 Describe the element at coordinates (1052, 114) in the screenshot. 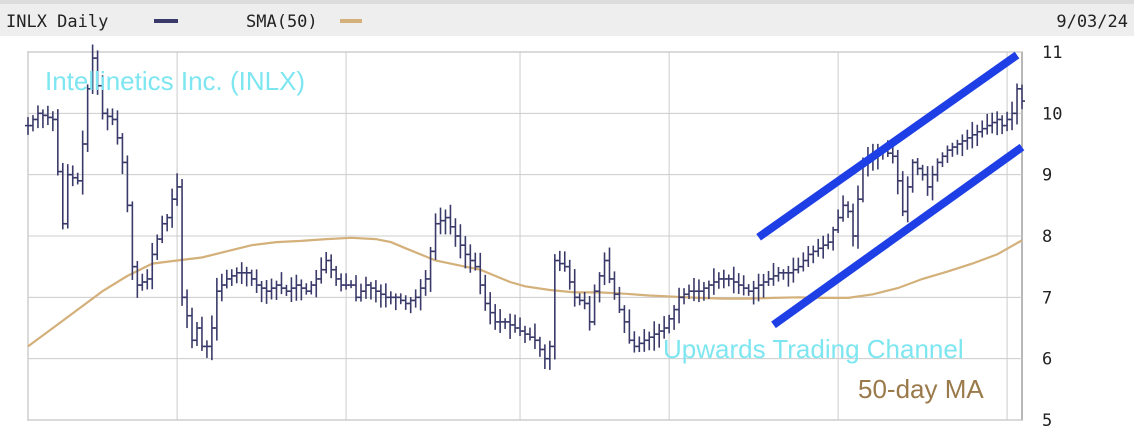

I see `y-tick-label: 10` at that location.